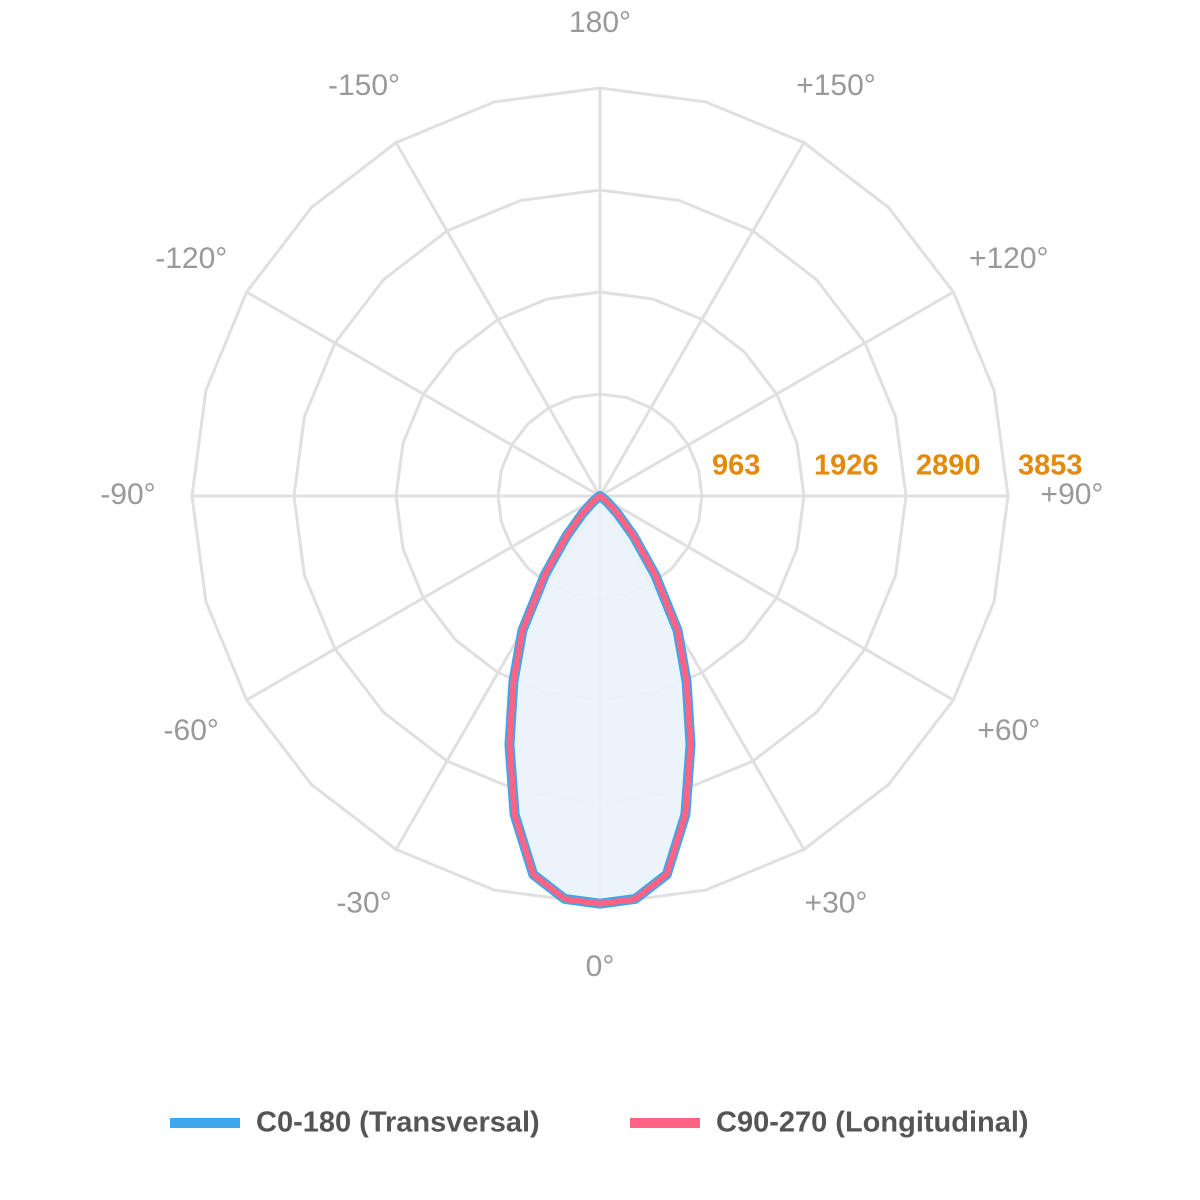  I want to click on angle-label: +30°, so click(836, 903).